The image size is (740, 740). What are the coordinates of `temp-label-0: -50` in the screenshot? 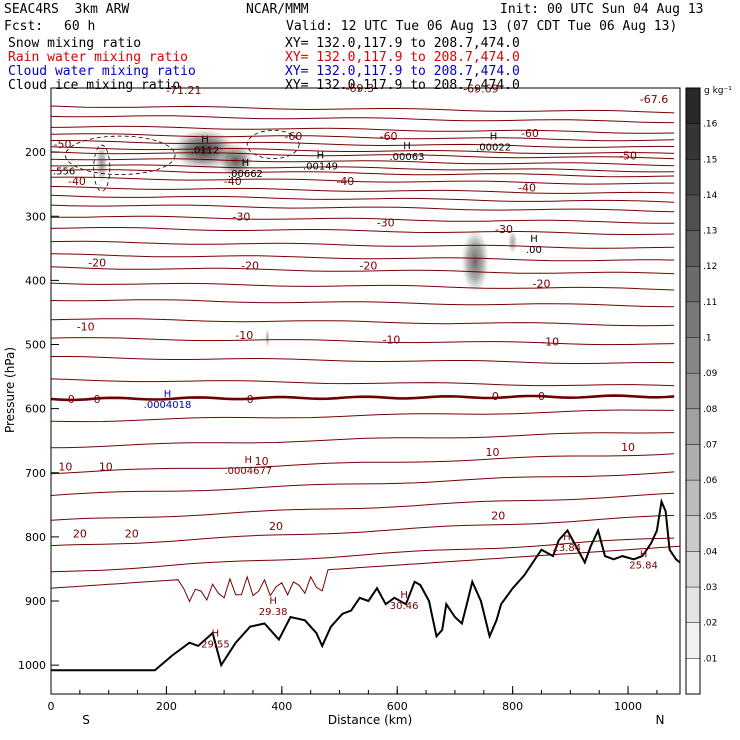 It's located at (63, 144).